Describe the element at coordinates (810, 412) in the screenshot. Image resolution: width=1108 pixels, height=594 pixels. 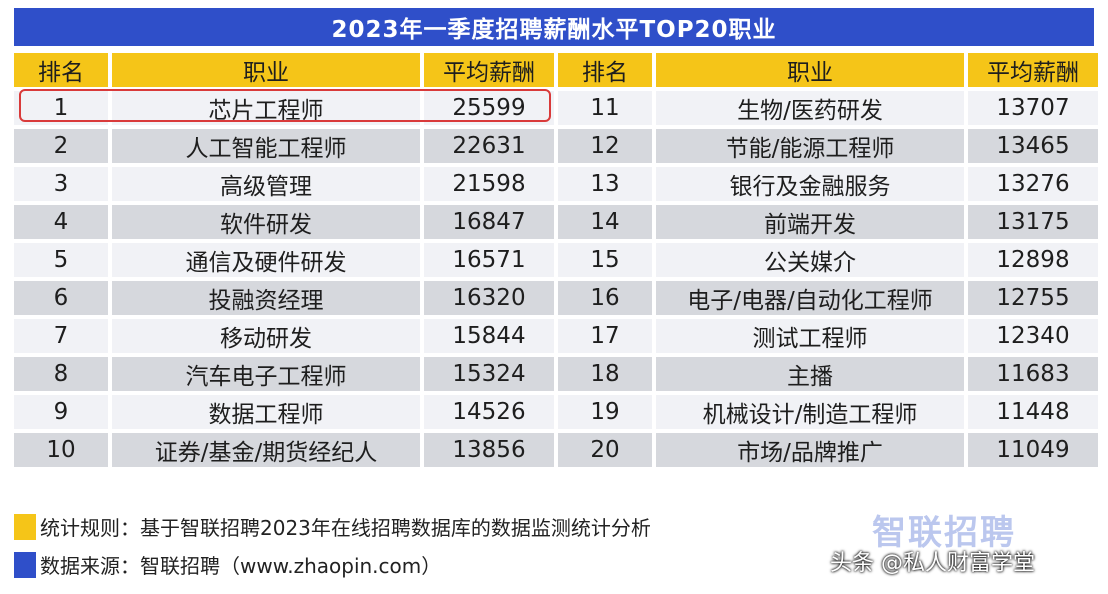
I see `occupation-cell: 机械设计/制造工程师` at that location.